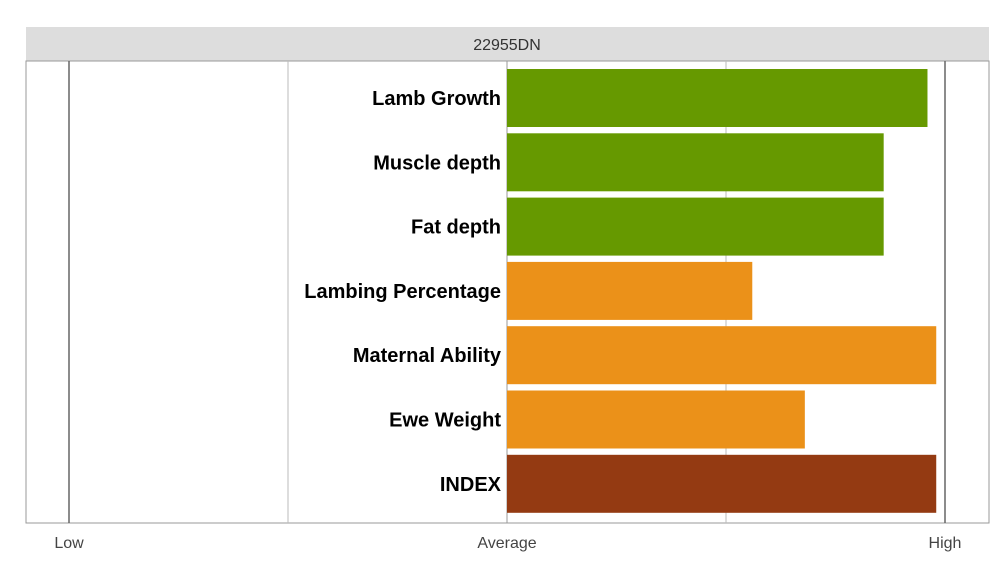 The width and height of the screenshot is (1000, 571). Describe the element at coordinates (471, 485) in the screenshot. I see `category-label: INDEX` at that location.